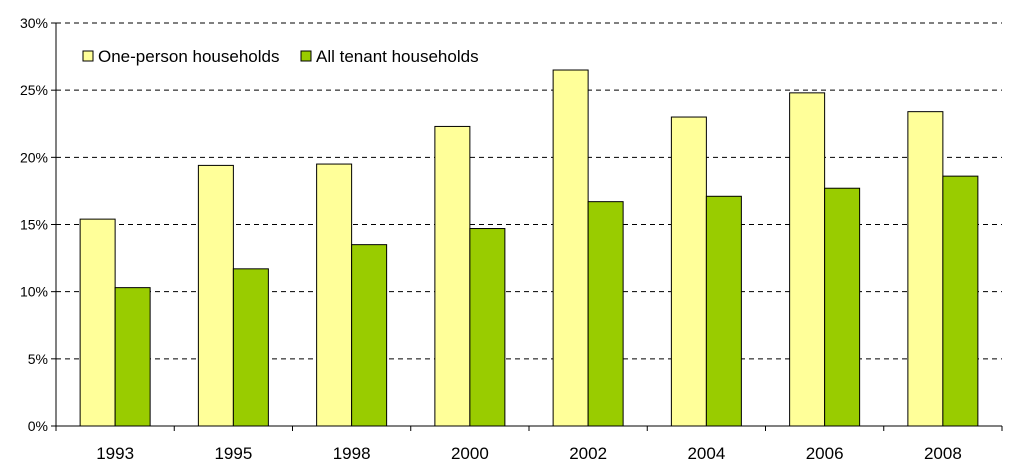 Image resolution: width=1016 pixels, height=469 pixels. What do you see at coordinates (529, 444) in the screenshot?
I see `x-axis-ticks: 1993 1995 1998 2000 2002 2004 2006 2008` at bounding box center [529, 444].